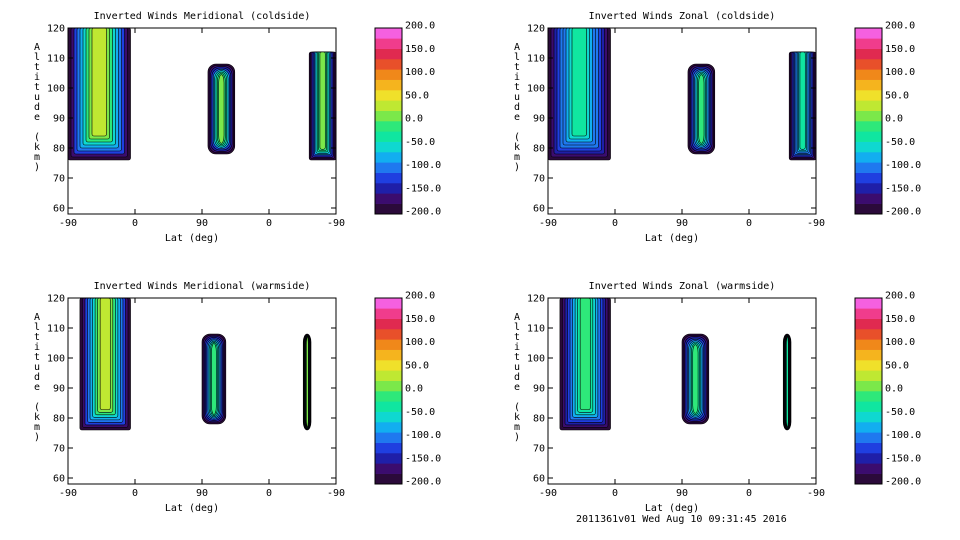 Image resolution: width=960 pixels, height=540 pixels. What do you see at coordinates (202, 286) in the screenshot?
I see `chart-title: Inverted Winds Meridional (warmside)` at bounding box center [202, 286].